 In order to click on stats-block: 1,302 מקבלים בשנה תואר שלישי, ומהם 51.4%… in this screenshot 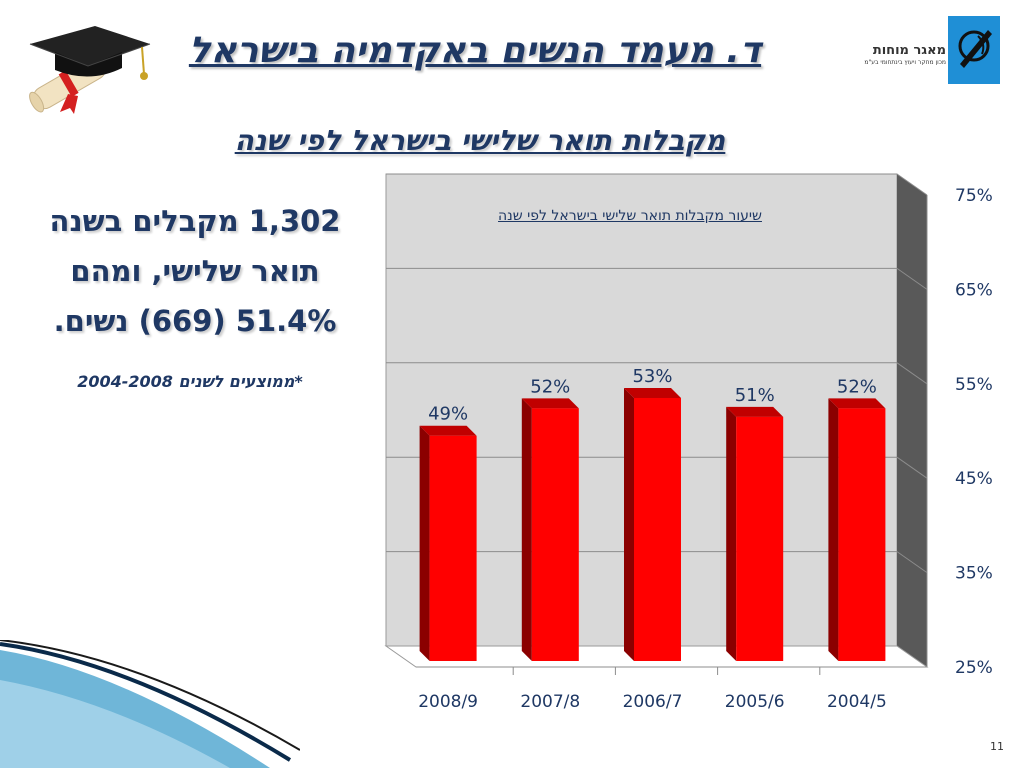, I will do `click(195, 271)`.